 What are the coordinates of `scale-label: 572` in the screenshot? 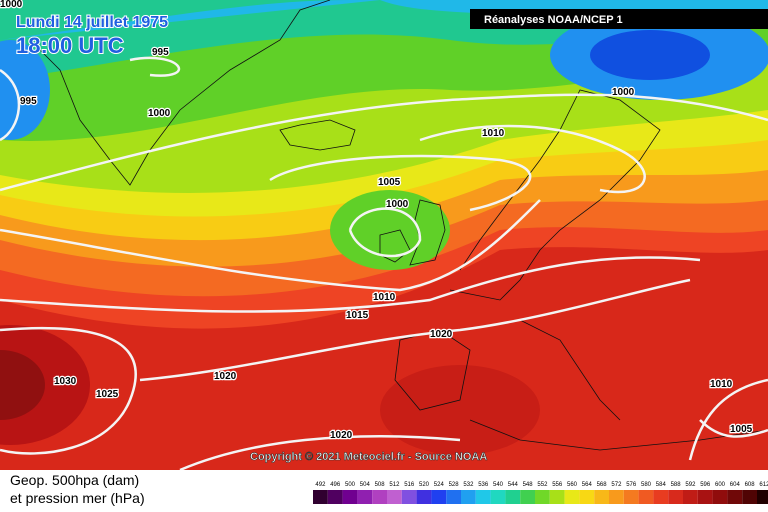 It's located at (616, 485).